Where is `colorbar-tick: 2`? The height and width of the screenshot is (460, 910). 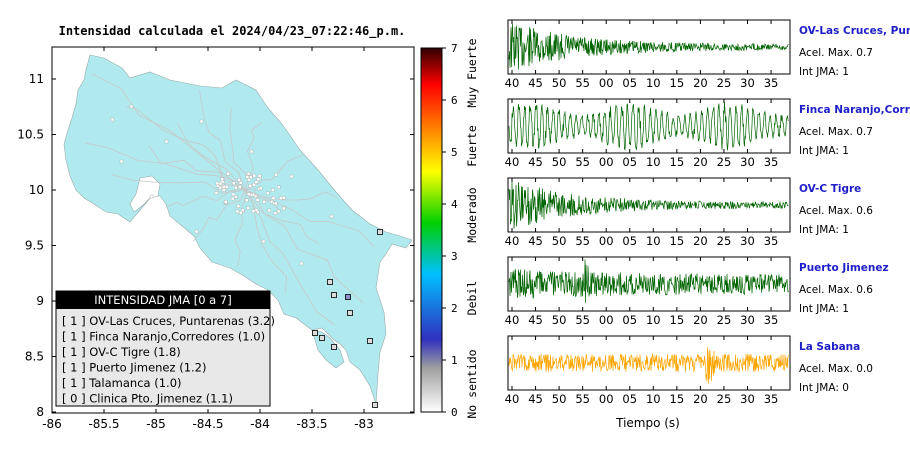 colorbar-tick: 2 is located at coordinates (454, 308).